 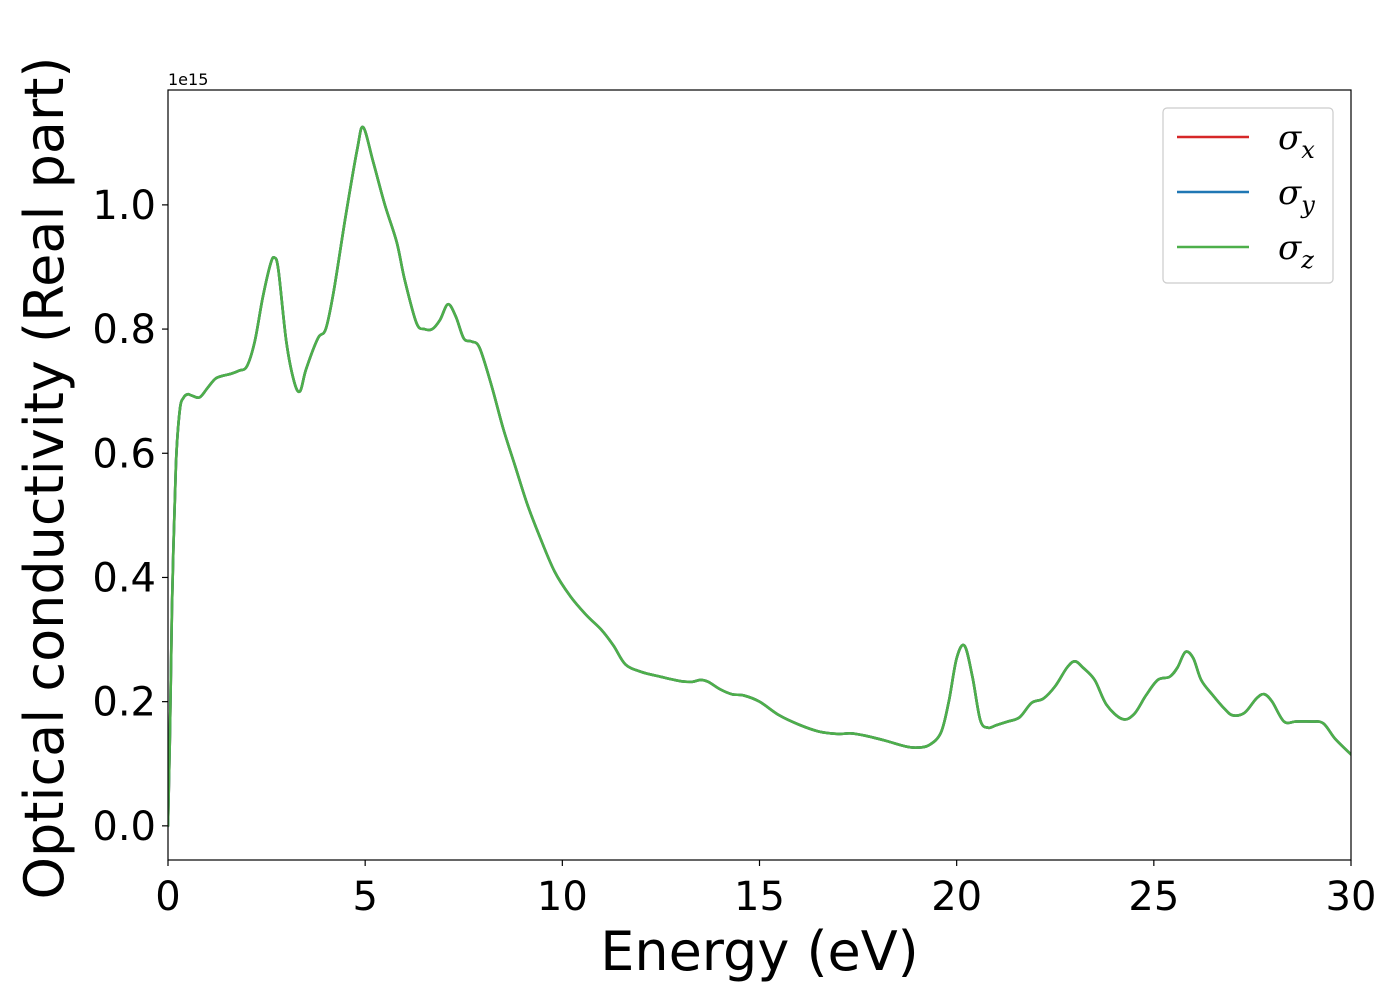 What do you see at coordinates (562, 897) in the screenshot?
I see `x-tick-label: 10` at bounding box center [562, 897].